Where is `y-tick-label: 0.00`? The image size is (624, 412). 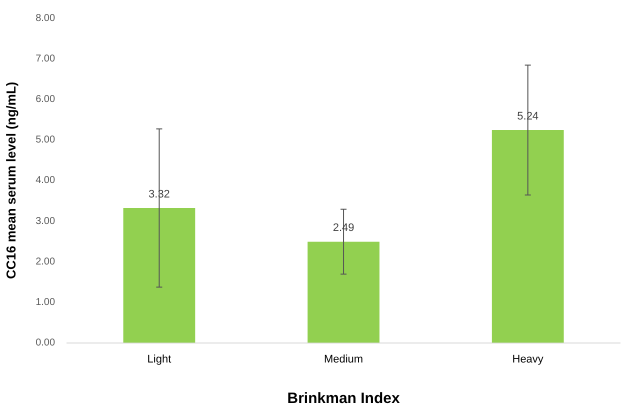
y-tick-label: 0.00 is located at coordinates (46, 343).